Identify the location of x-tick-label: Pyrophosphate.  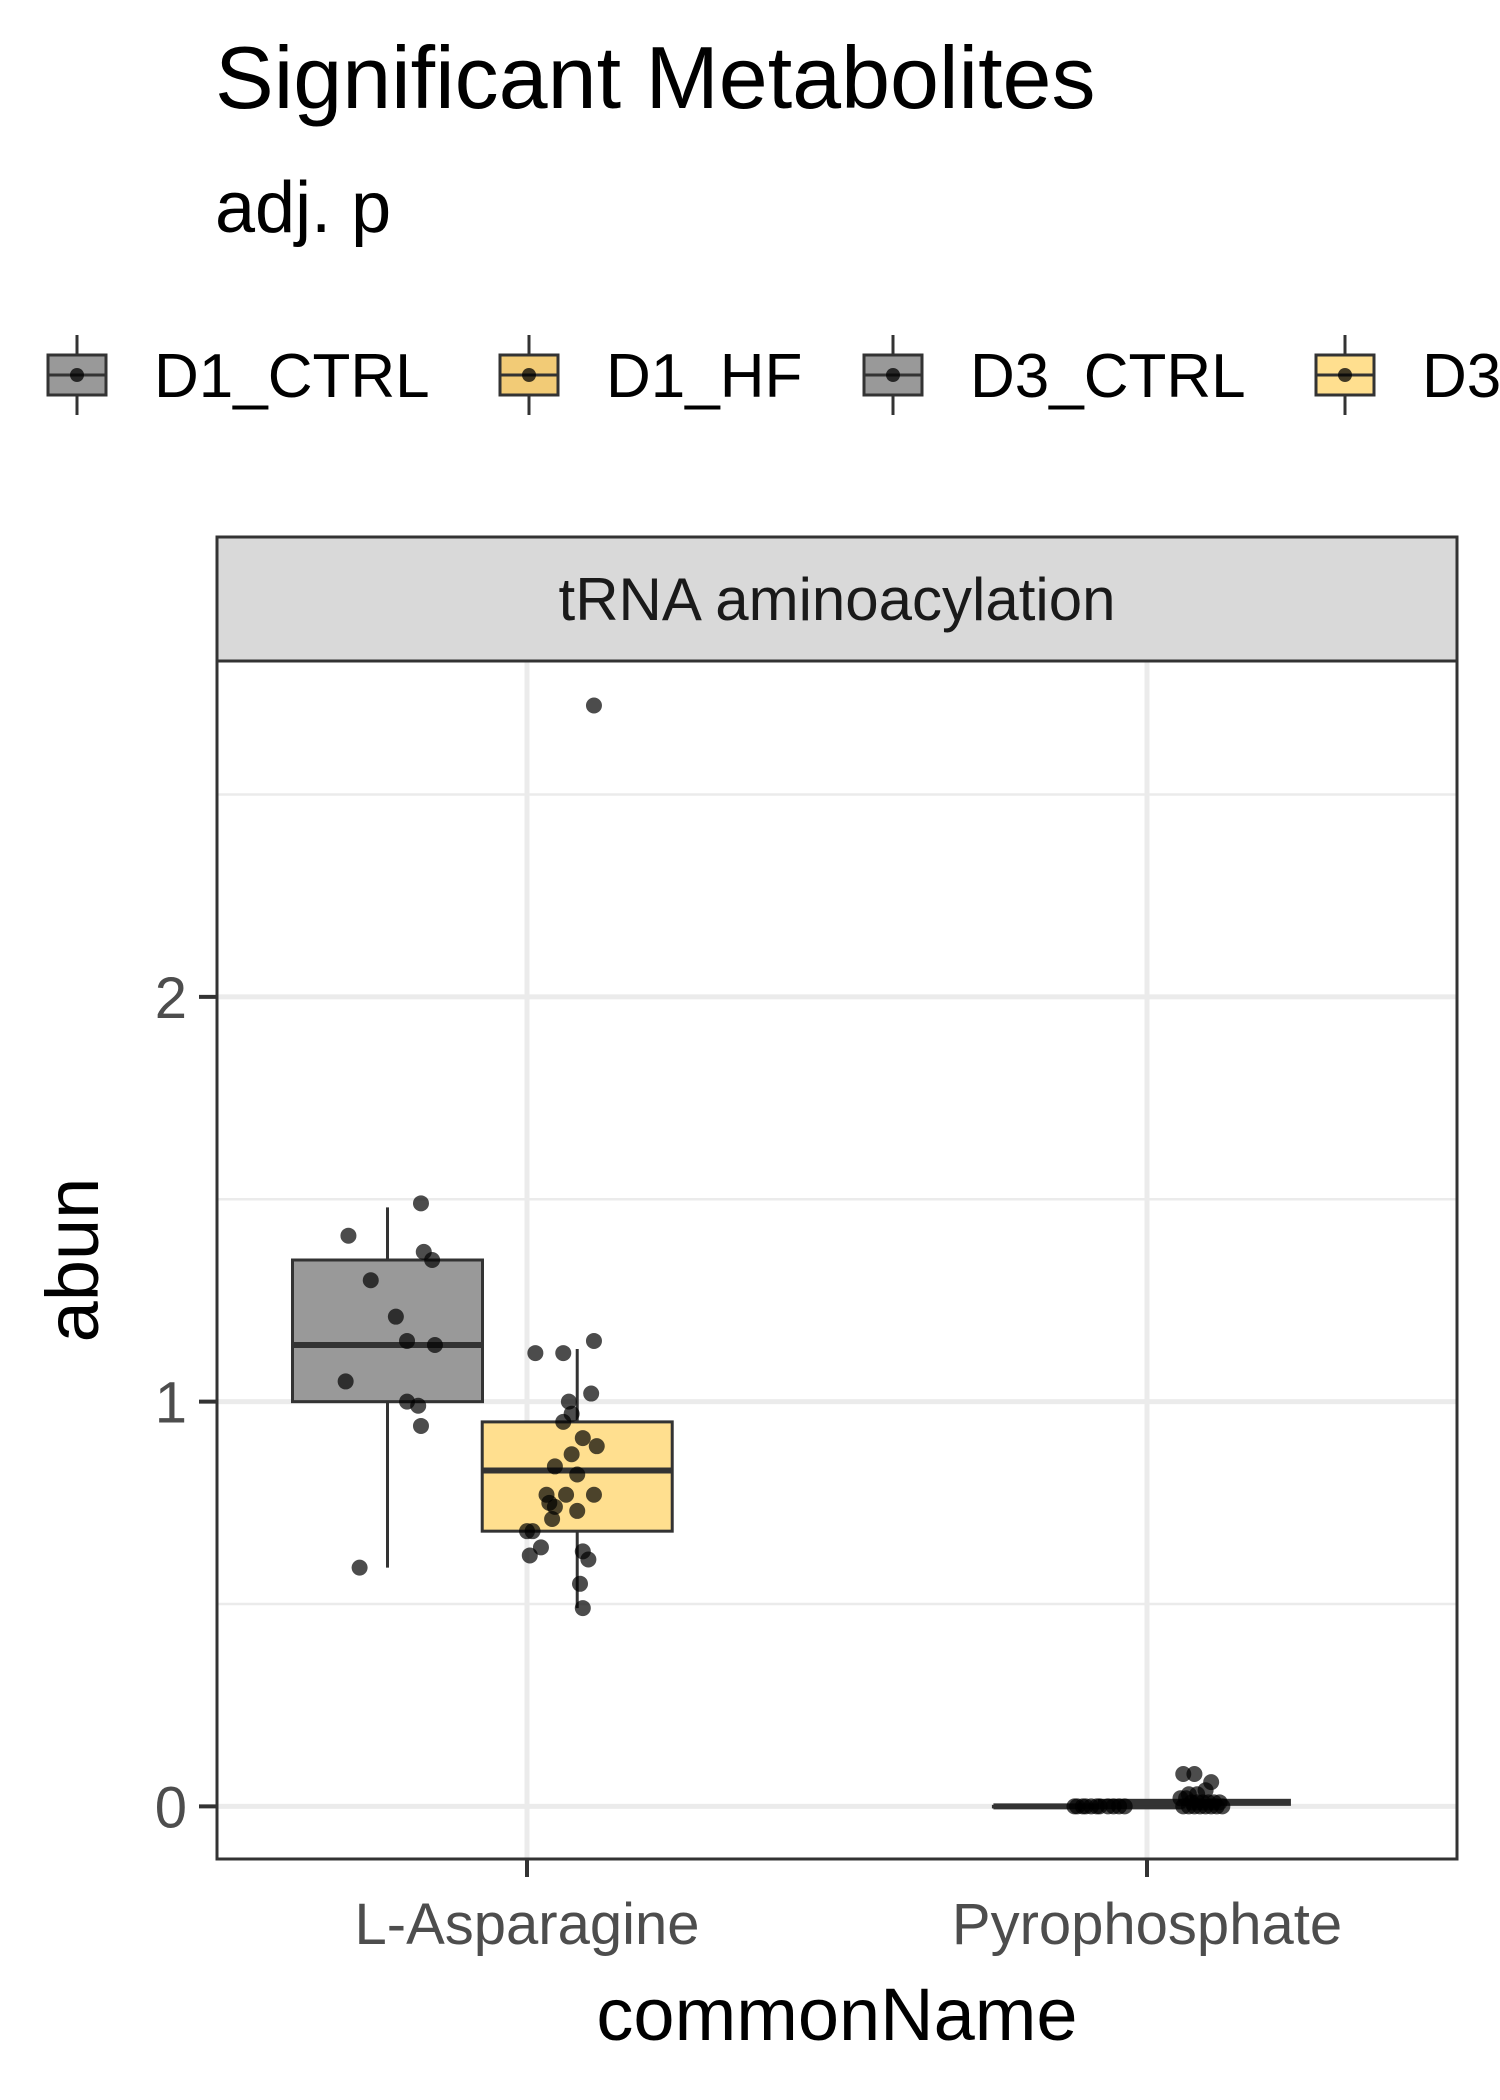
(1147, 1924).